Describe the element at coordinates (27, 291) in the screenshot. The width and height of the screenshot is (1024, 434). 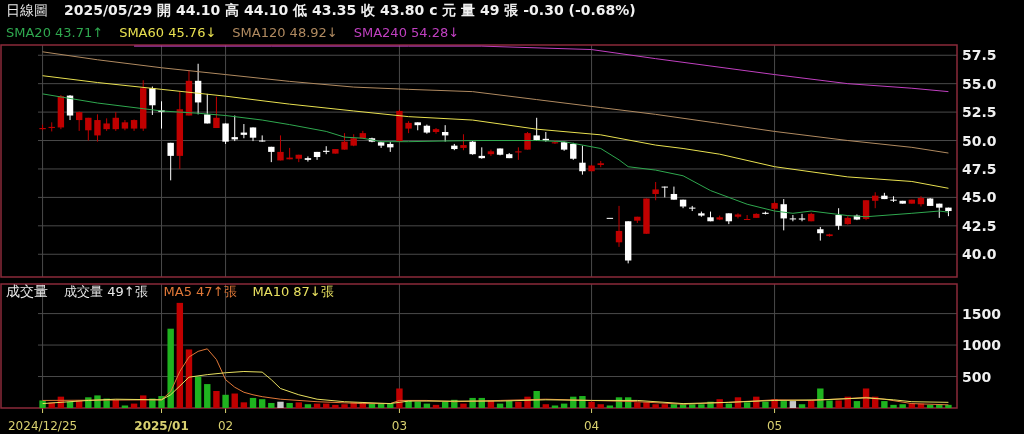
I see `chart-title: 成交量` at that location.